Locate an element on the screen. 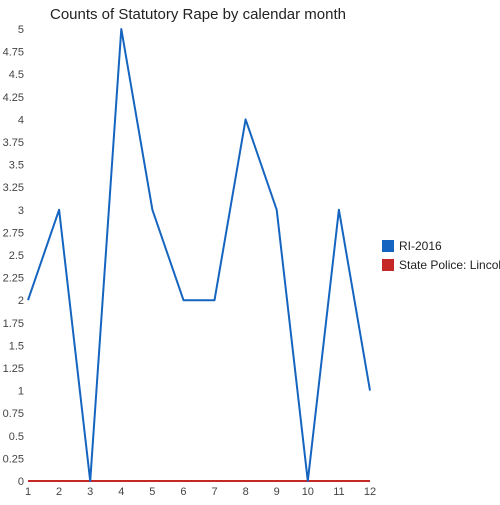 This screenshot has height=505, width=500. y-tick-label: 1 is located at coordinates (21, 392).